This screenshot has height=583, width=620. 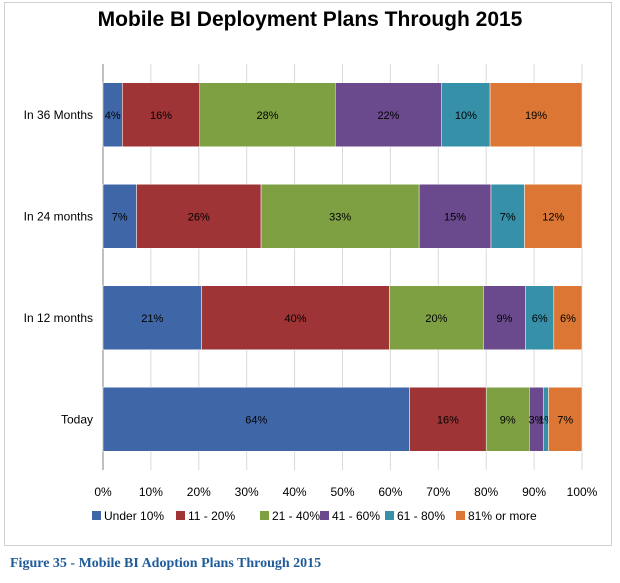 I want to click on bar-data-label: 33%, so click(x=340, y=217).